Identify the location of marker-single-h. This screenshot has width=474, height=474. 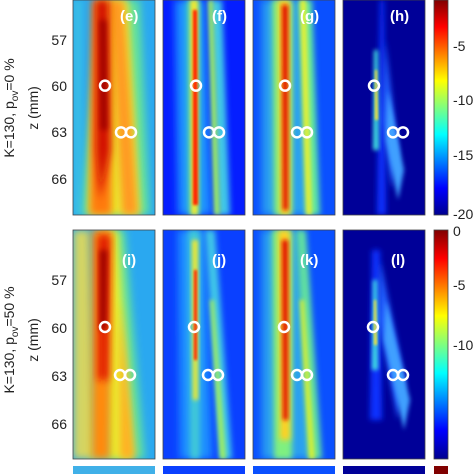
(374, 85).